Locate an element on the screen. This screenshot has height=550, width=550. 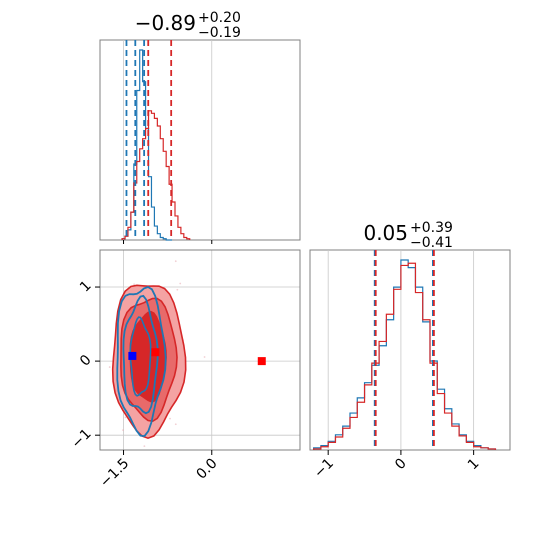
bl-ytick-label-2: 1 is located at coordinates (86, 287).